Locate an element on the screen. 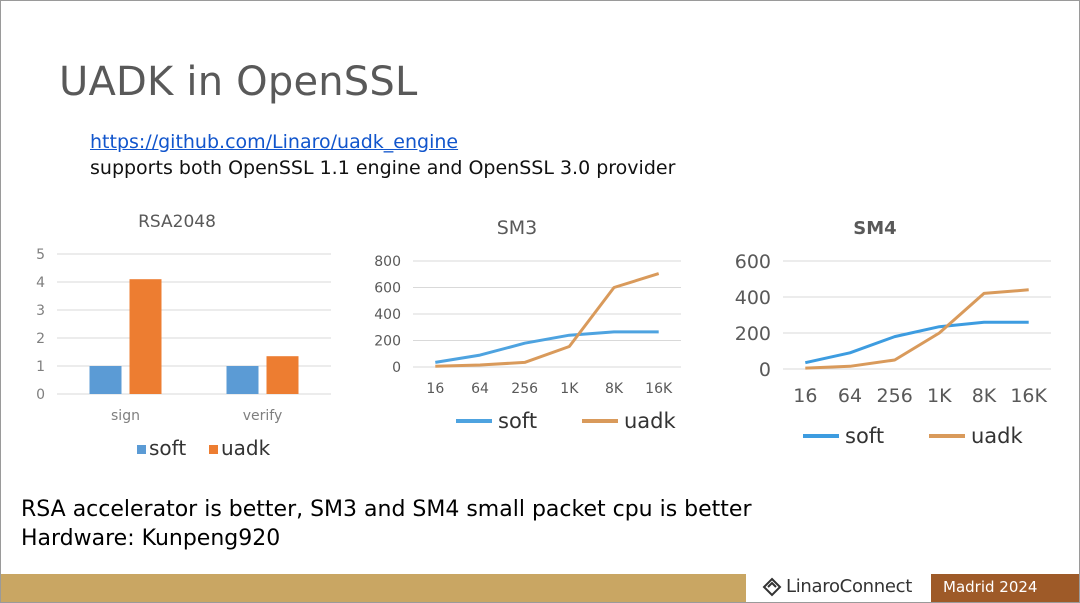 The width and height of the screenshot is (1080, 603). legend-swatch-soft is located at coordinates (141, 449).